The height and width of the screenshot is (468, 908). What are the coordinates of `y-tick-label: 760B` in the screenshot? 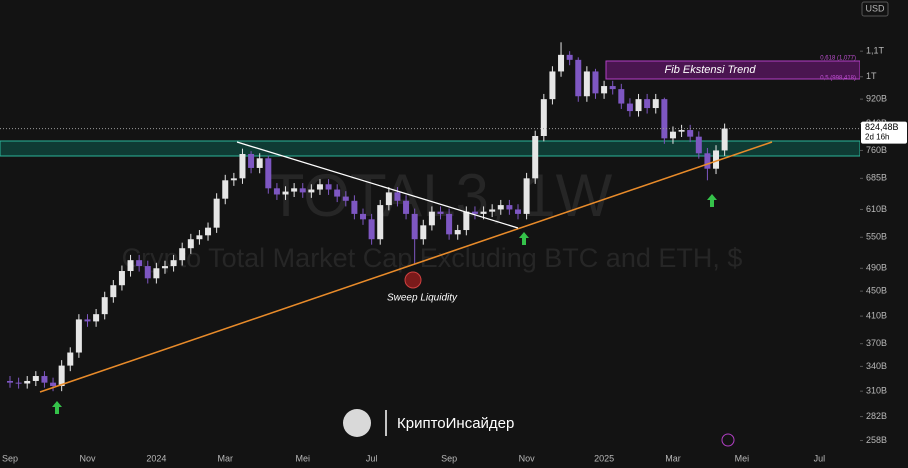 It's located at (876, 150).